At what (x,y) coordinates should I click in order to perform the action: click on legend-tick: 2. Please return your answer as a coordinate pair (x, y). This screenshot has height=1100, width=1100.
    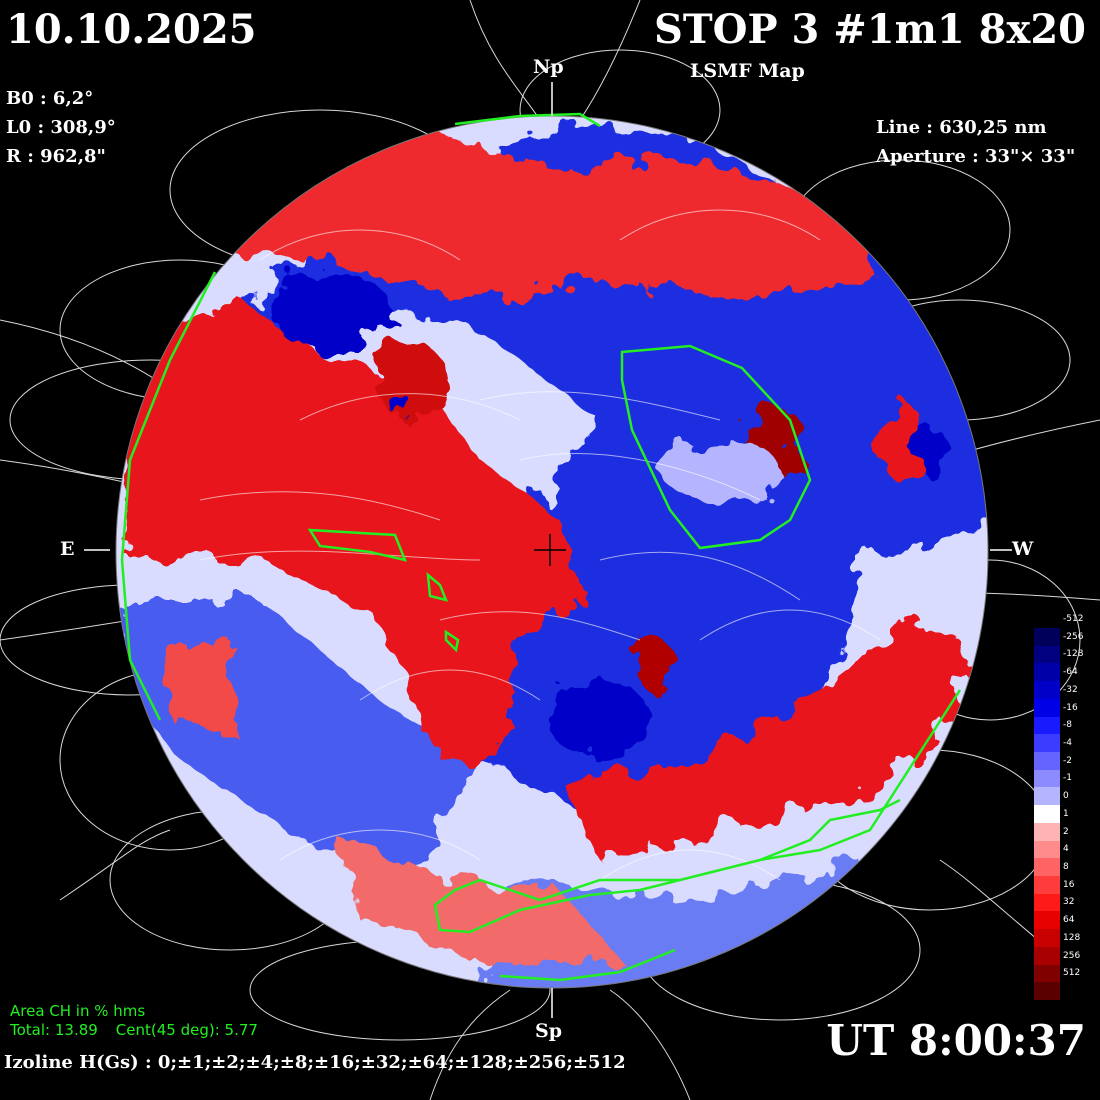
    Looking at the image, I should click on (1066, 831).